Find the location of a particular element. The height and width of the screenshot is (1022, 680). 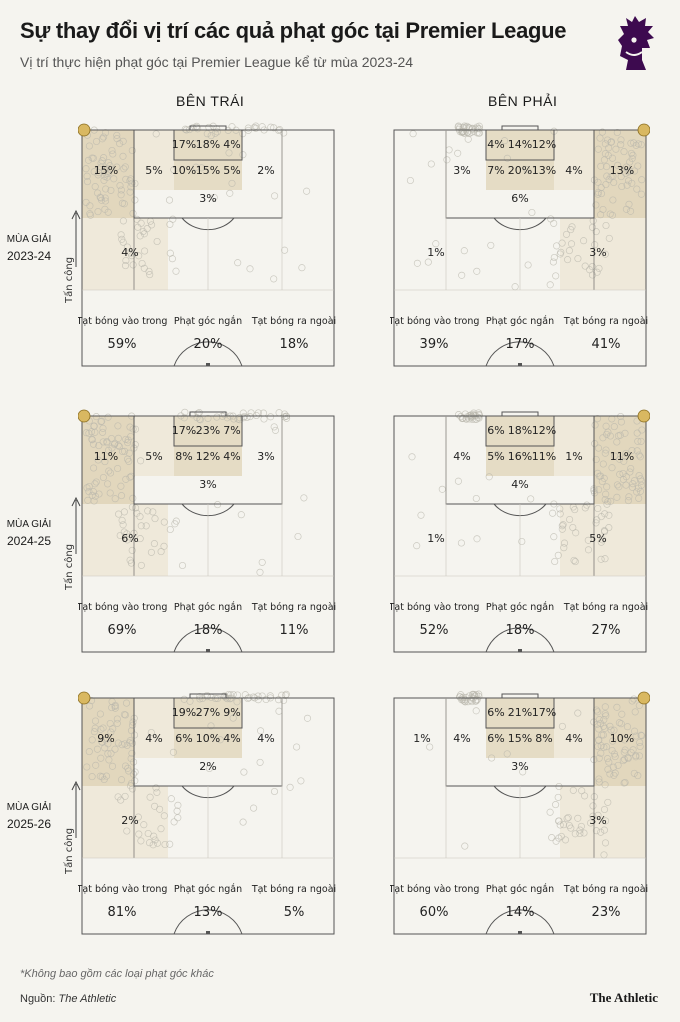

zone-value-box-mid: 15% is located at coordinates (208, 170).